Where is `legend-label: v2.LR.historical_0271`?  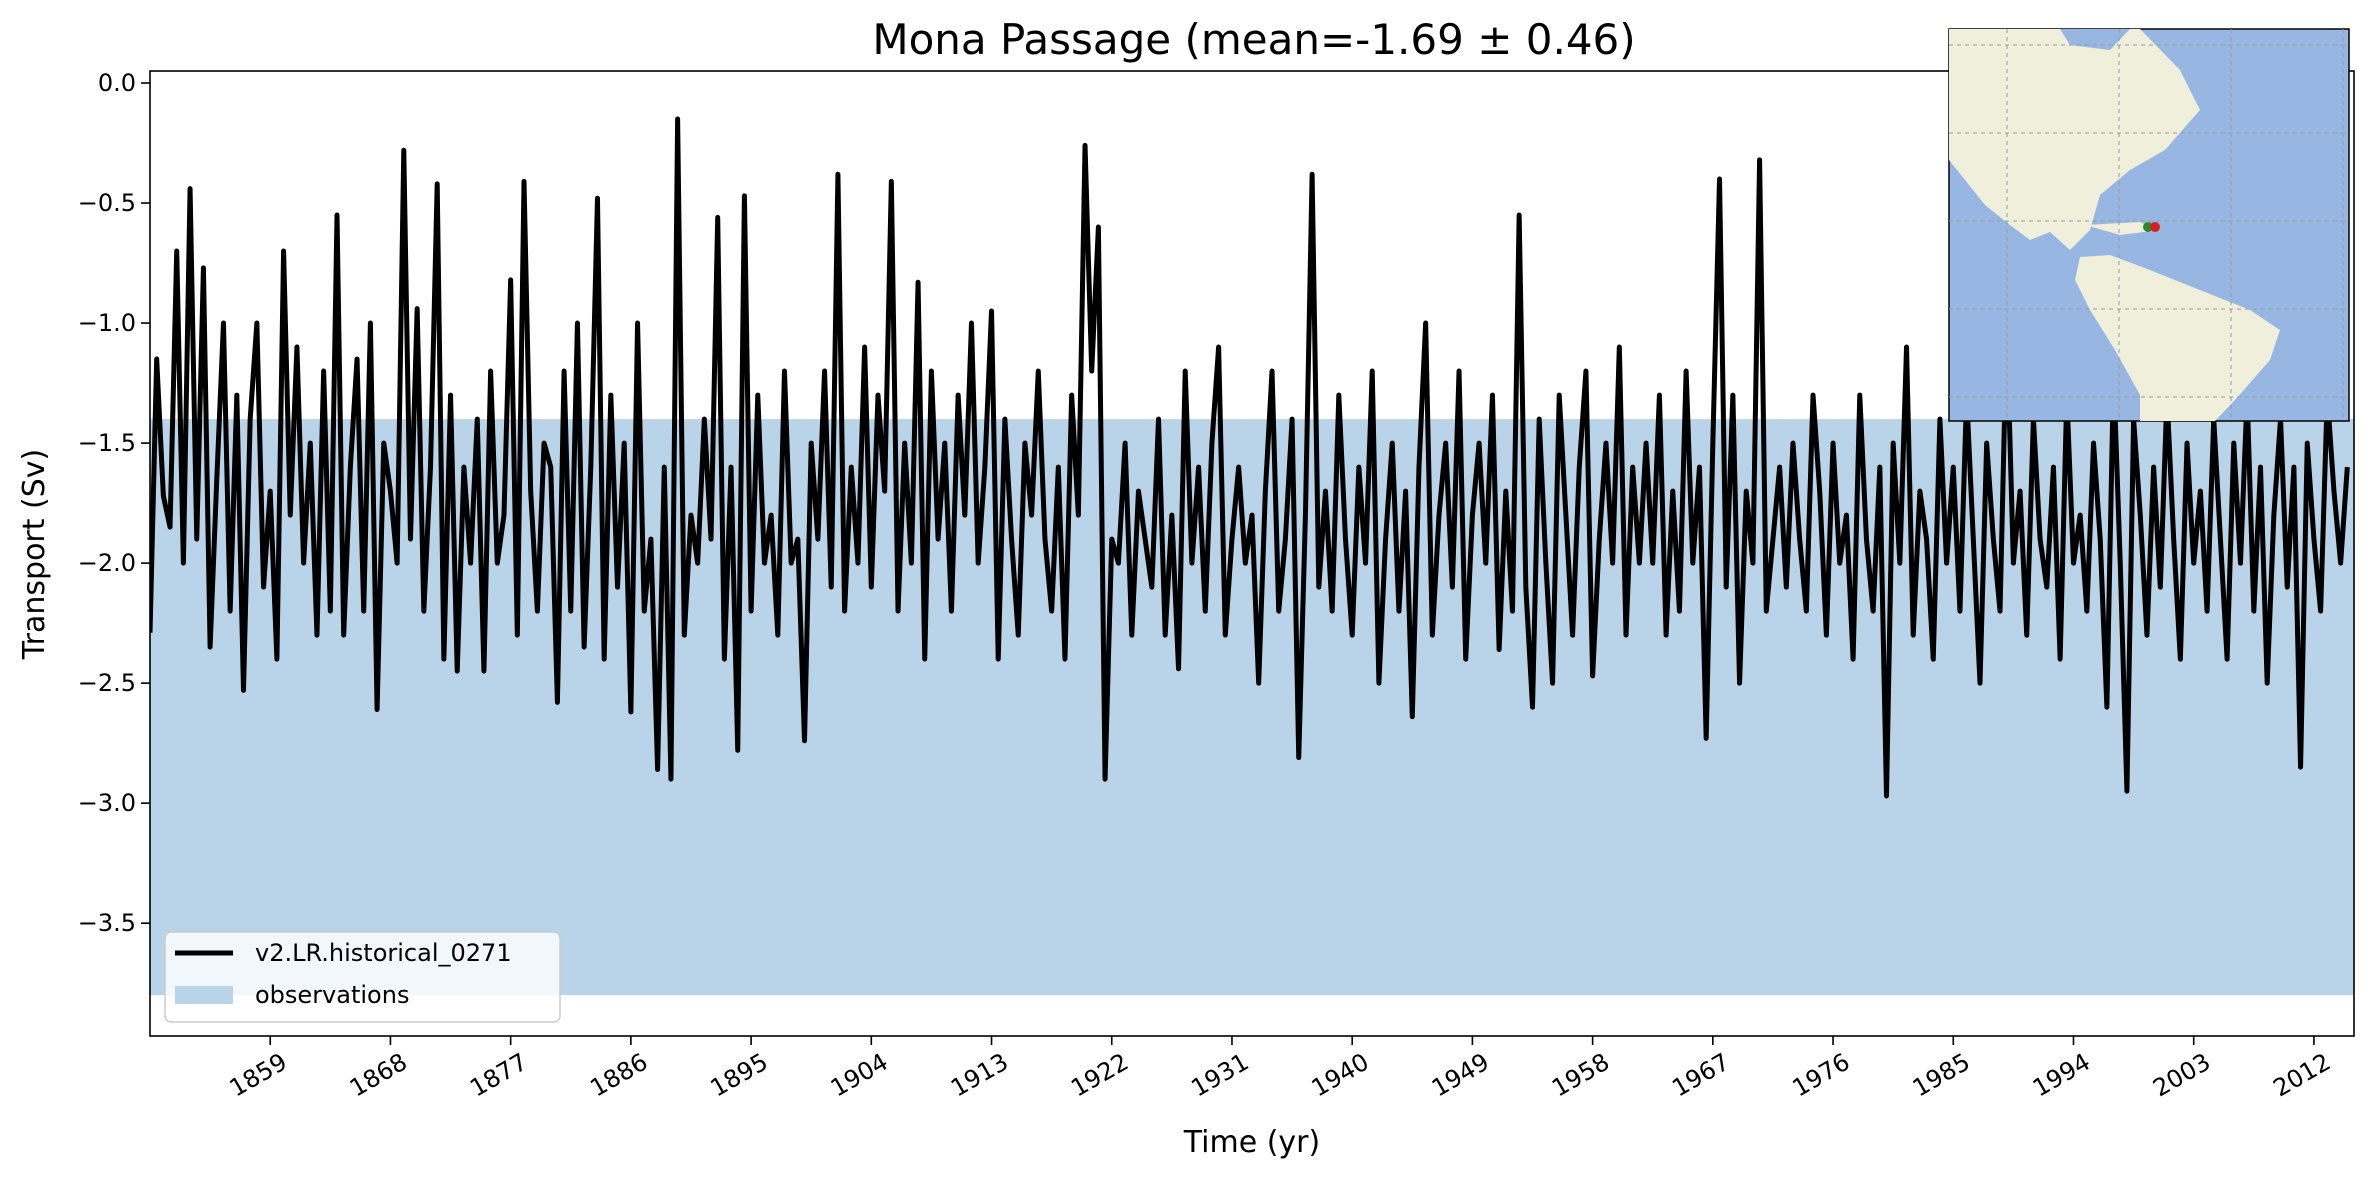
legend-label: v2.LR.historical_0271 is located at coordinates (383, 953).